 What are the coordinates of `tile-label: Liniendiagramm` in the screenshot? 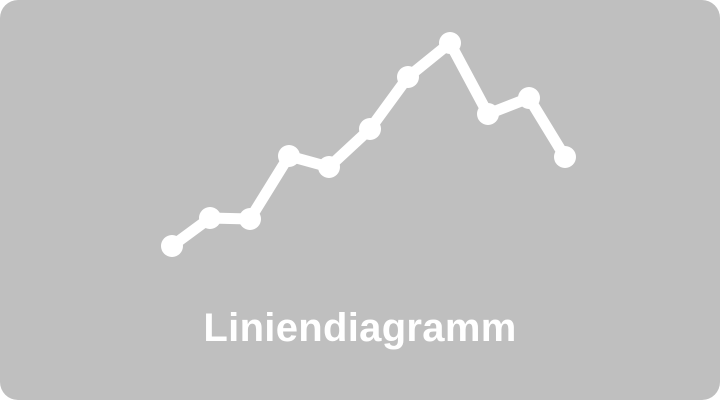 It's located at (360, 328).